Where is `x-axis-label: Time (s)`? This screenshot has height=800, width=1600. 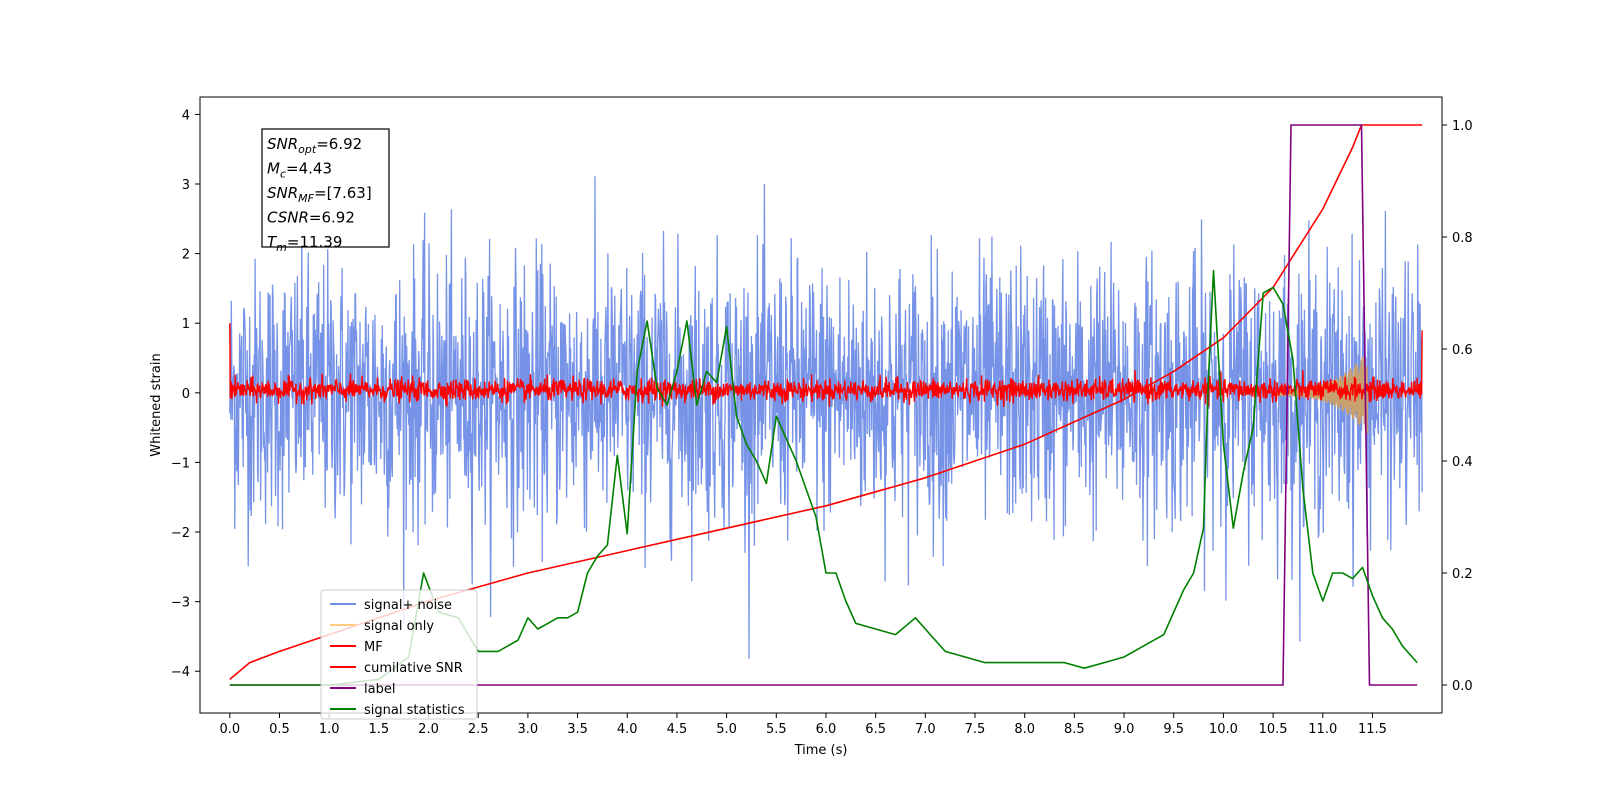 x-axis-label: Time (s) is located at coordinates (821, 750).